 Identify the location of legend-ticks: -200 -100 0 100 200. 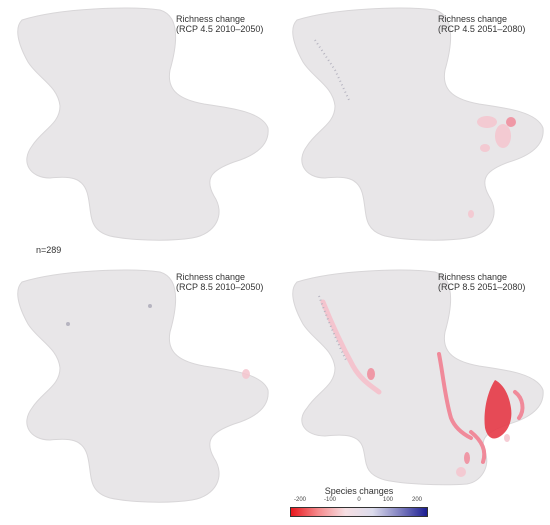
(359, 501).